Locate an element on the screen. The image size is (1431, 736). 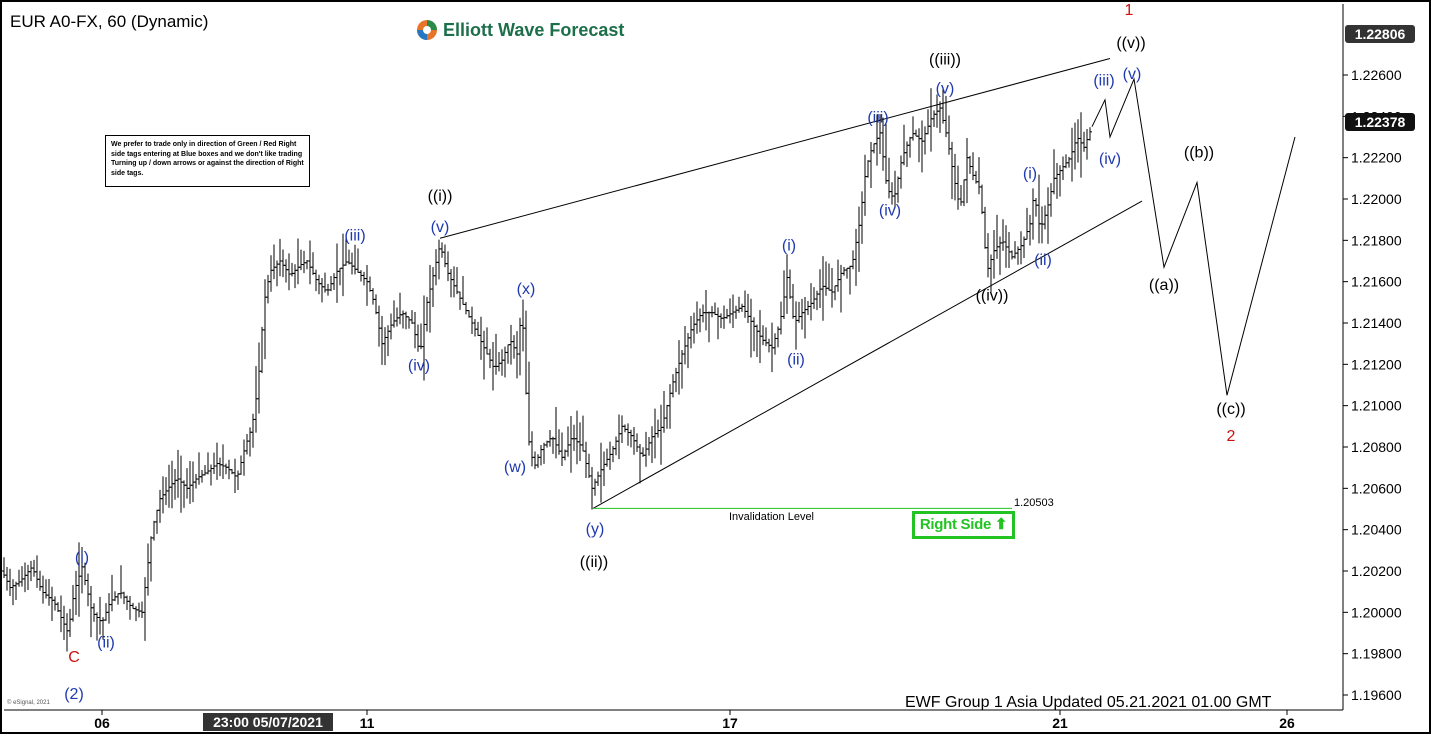
wave-label: ((iii)) is located at coordinates (945, 60).